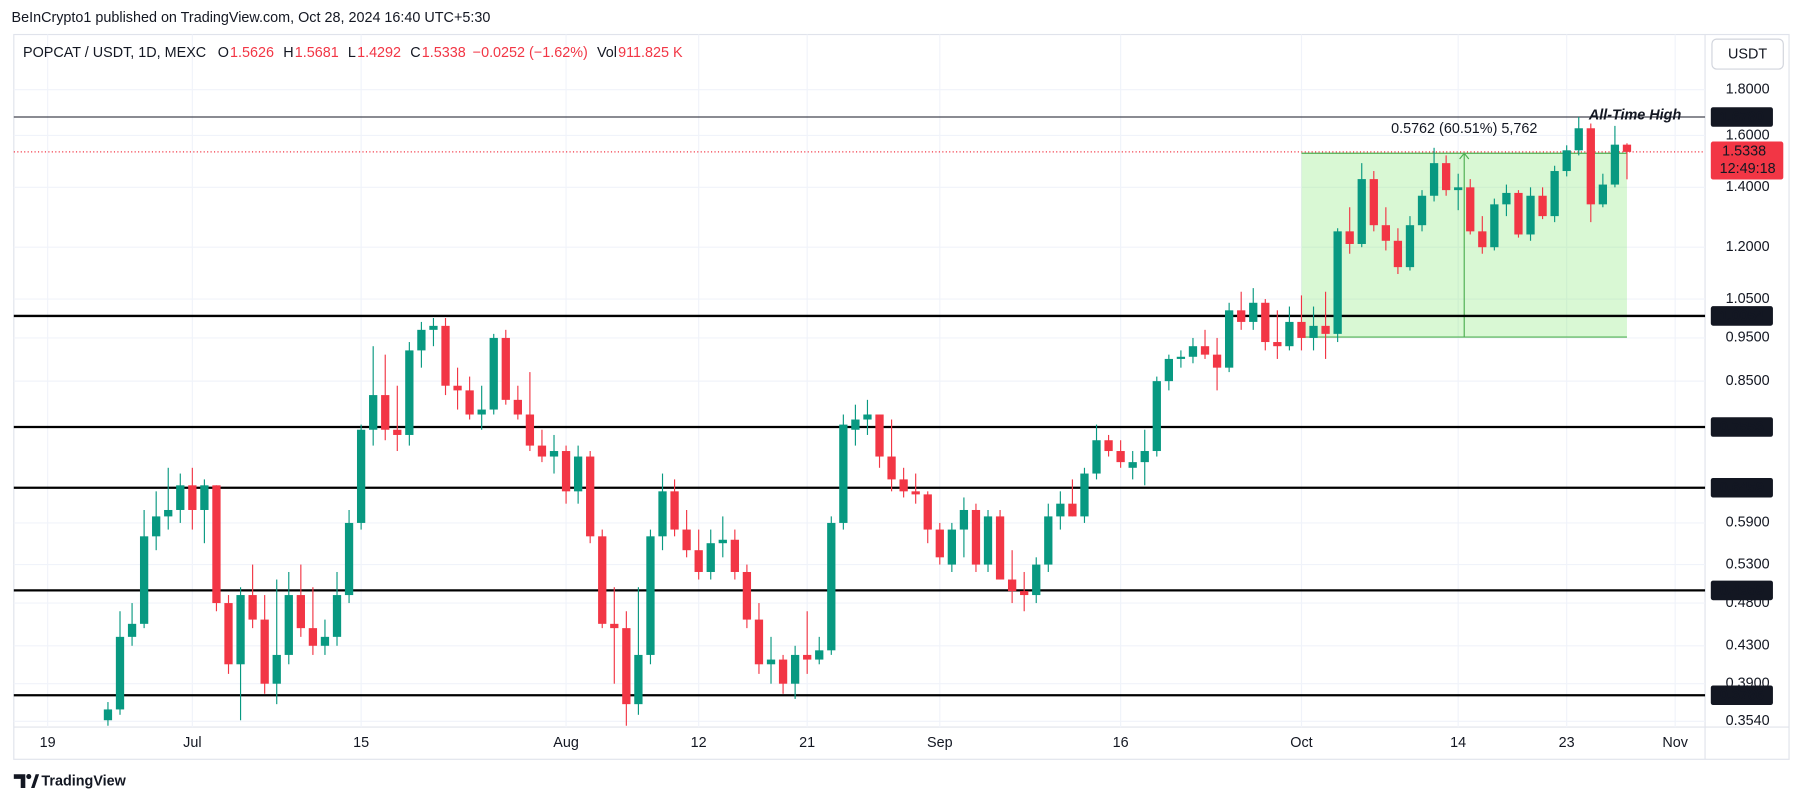 The height and width of the screenshot is (803, 1804). What do you see at coordinates (1748, 169) in the screenshot?
I see `countdown-label: 12:49:18` at bounding box center [1748, 169].